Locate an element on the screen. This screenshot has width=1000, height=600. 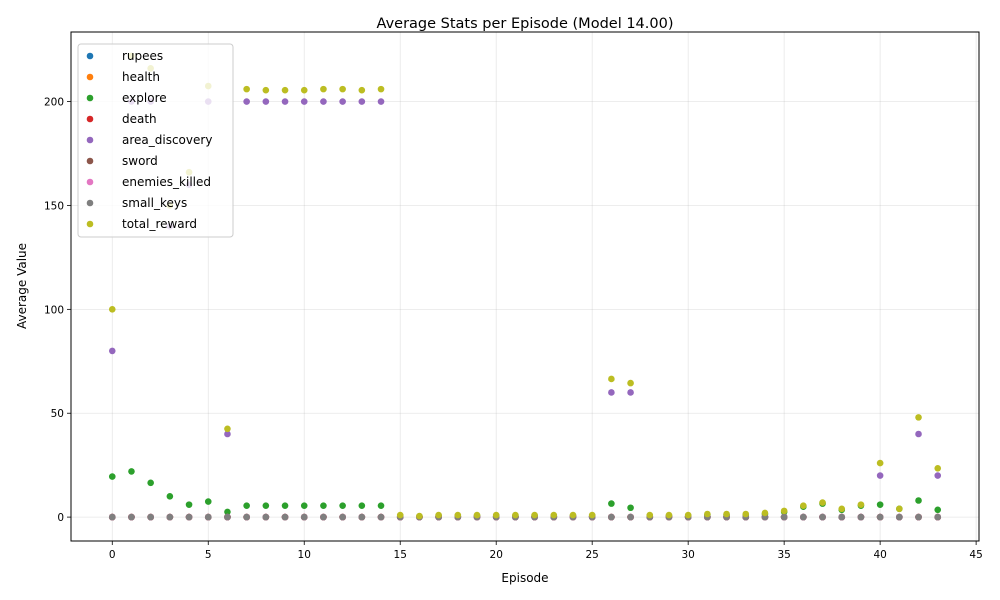
y-tick-label: 200 is located at coordinates (54, 103).